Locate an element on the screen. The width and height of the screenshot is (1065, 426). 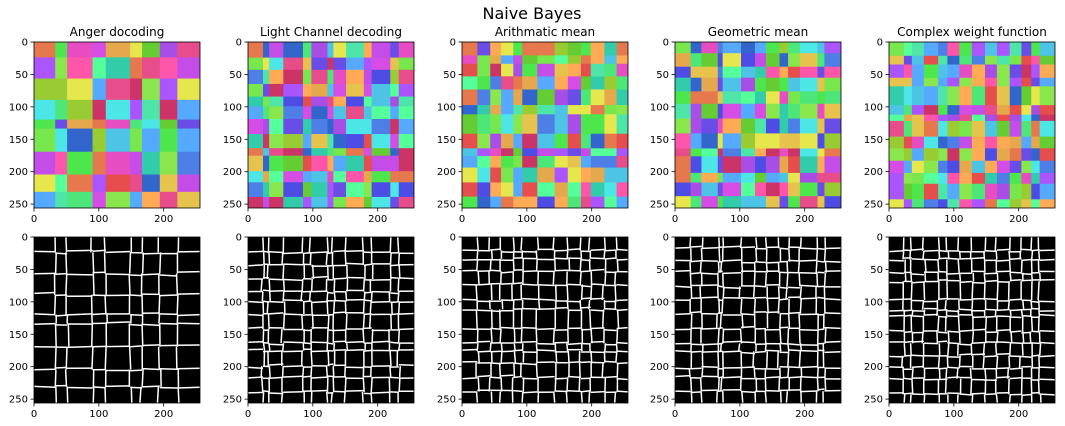
y-tick-label: 50 is located at coordinates (235, 75).